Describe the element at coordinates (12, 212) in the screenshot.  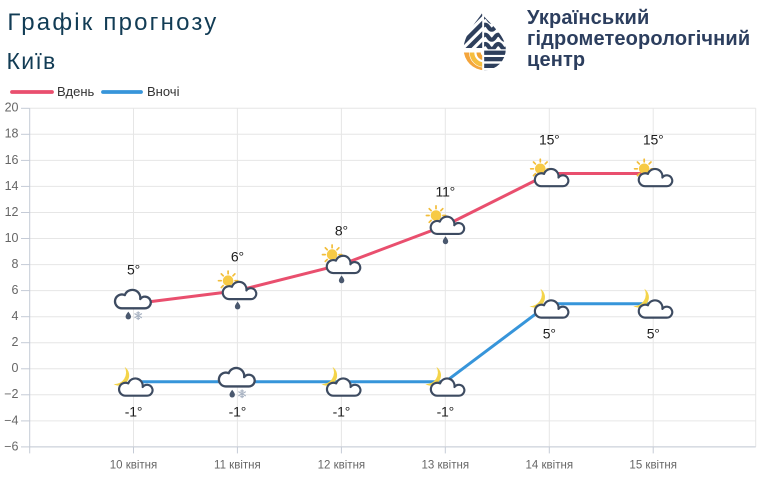
I see `svg-text: 12` at that location.